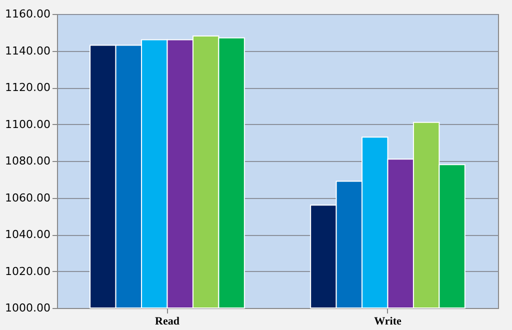 The height and width of the screenshot is (330, 512). What do you see at coordinates (27, 14) in the screenshot?
I see `y-tick-label: 1160.00` at bounding box center [27, 14].